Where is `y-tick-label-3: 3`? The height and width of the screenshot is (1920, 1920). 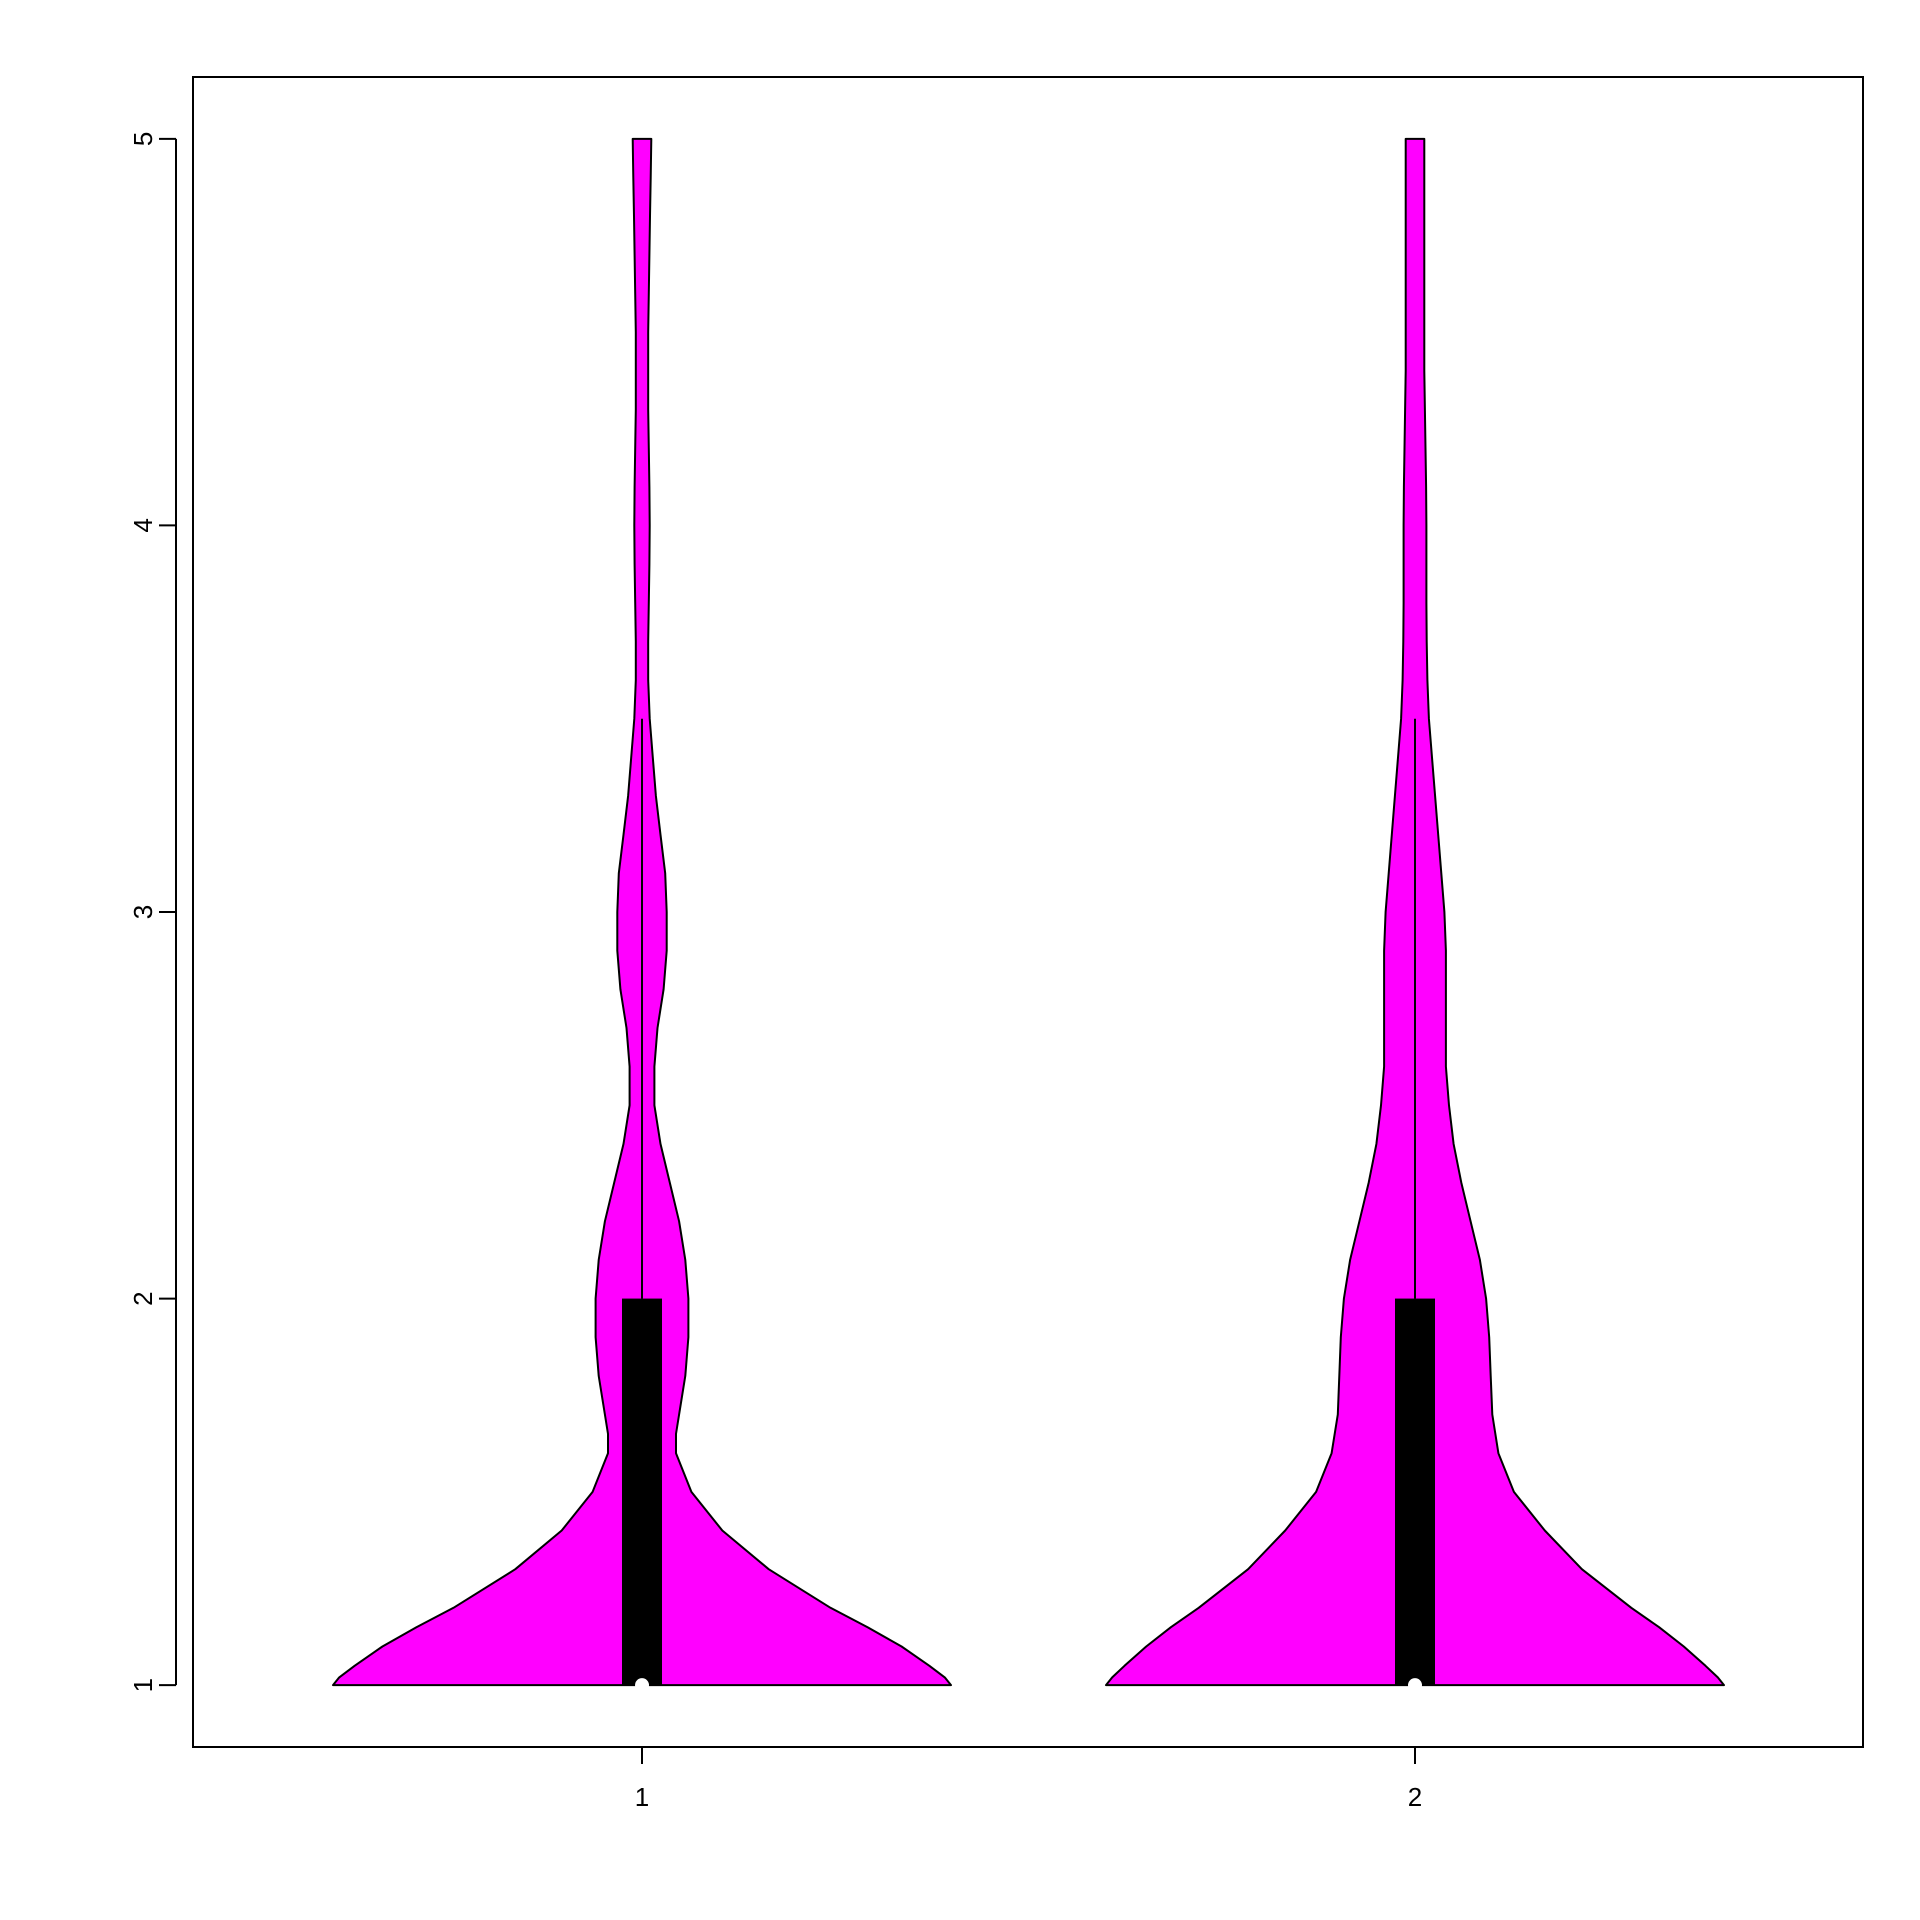 y-tick-label-3: 3 is located at coordinates (143, 912).